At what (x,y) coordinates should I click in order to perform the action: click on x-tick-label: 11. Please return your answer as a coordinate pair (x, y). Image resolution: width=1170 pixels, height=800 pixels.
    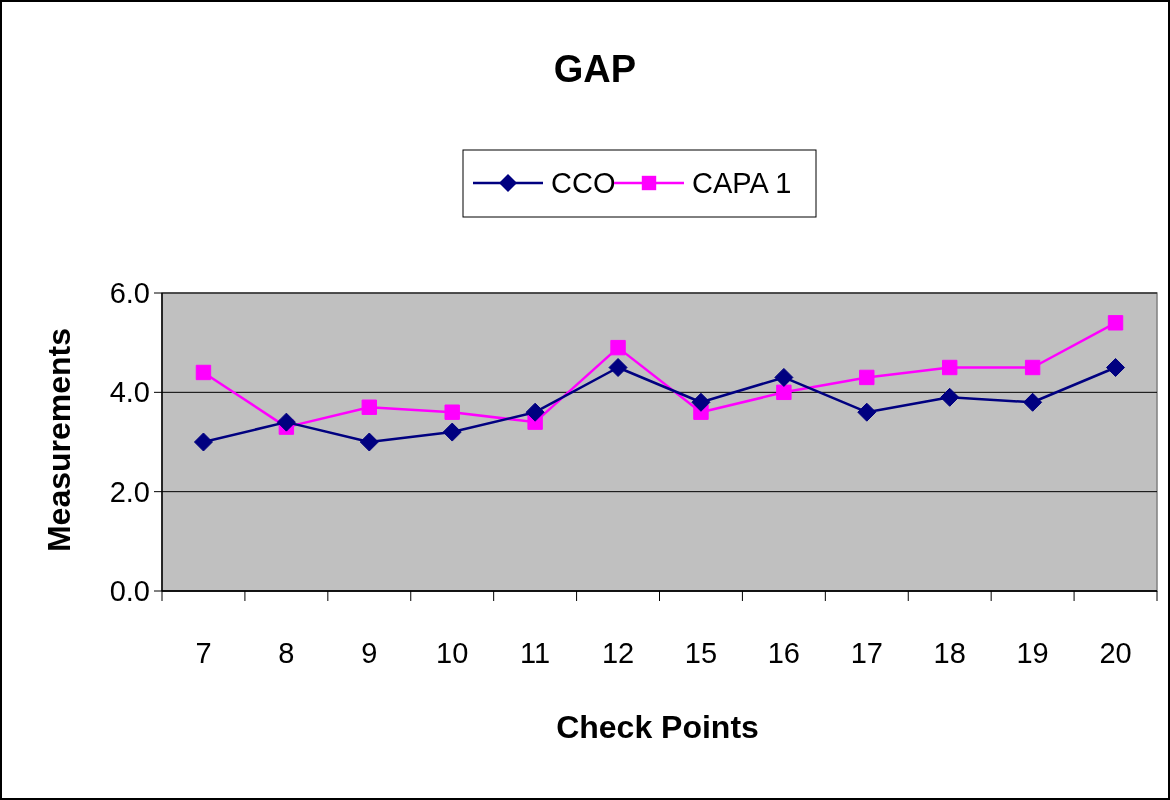
    Looking at the image, I should click on (535, 653).